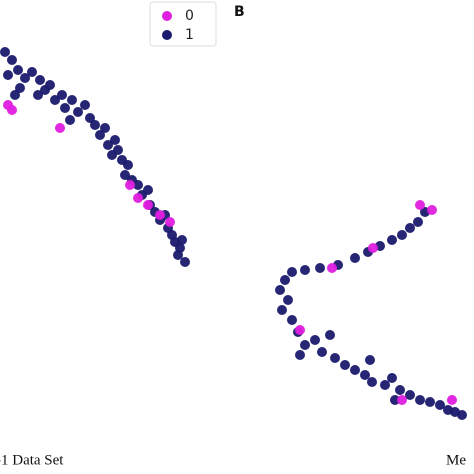  Describe the element at coordinates (32, 460) in the screenshot. I see `caption-left: -1 Data Set` at that location.